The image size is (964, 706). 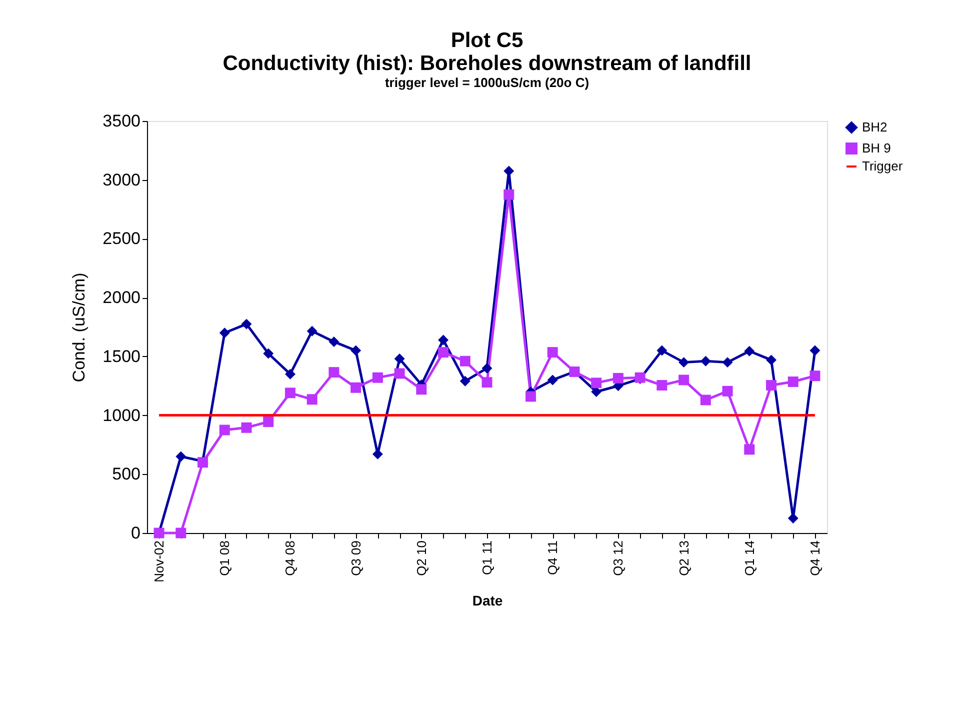 I want to click on chart-subtitle: Conductivity (hist): Boreholes downstream of landfill, so click(x=487, y=63).